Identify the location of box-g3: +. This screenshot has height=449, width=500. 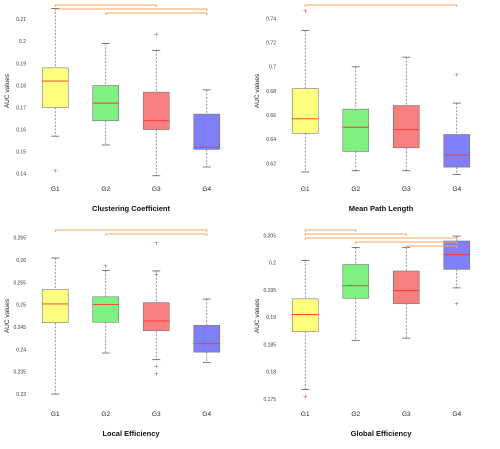
(156, 104).